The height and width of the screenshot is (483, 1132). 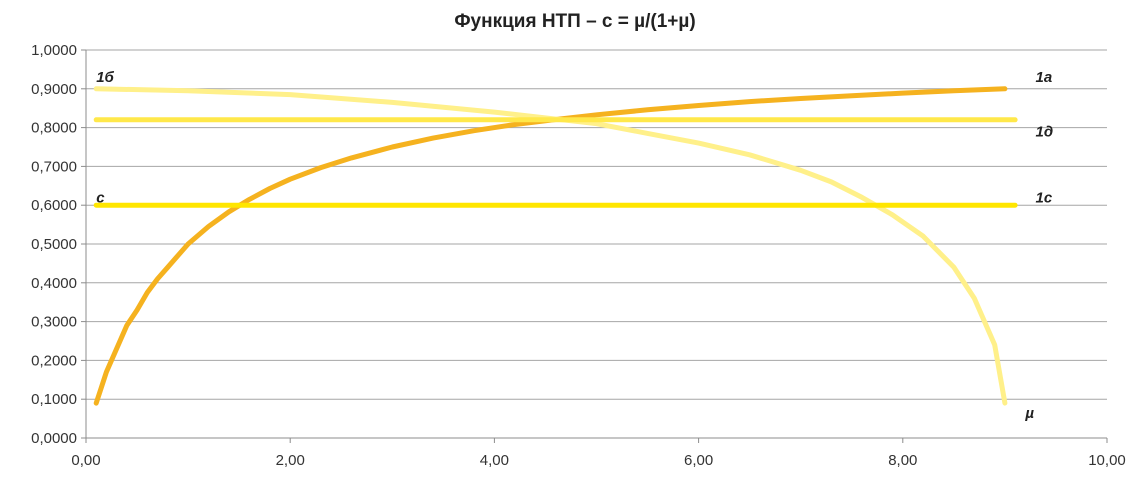 I want to click on annotation-label: µ, so click(x=1029, y=413).